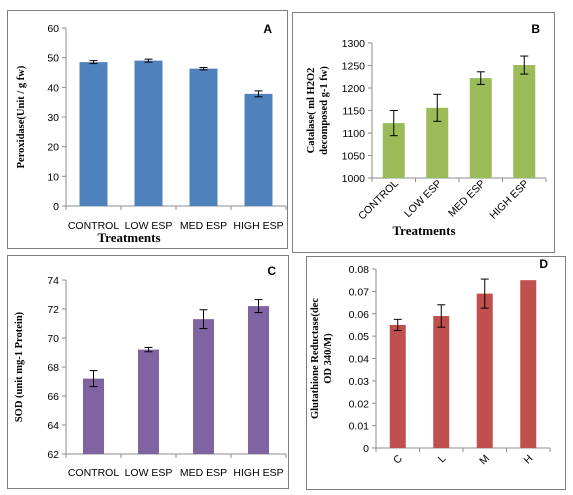 The height and width of the screenshot is (495, 573). I want to click on chart-c-y-tick-label: 72, so click(53, 310).